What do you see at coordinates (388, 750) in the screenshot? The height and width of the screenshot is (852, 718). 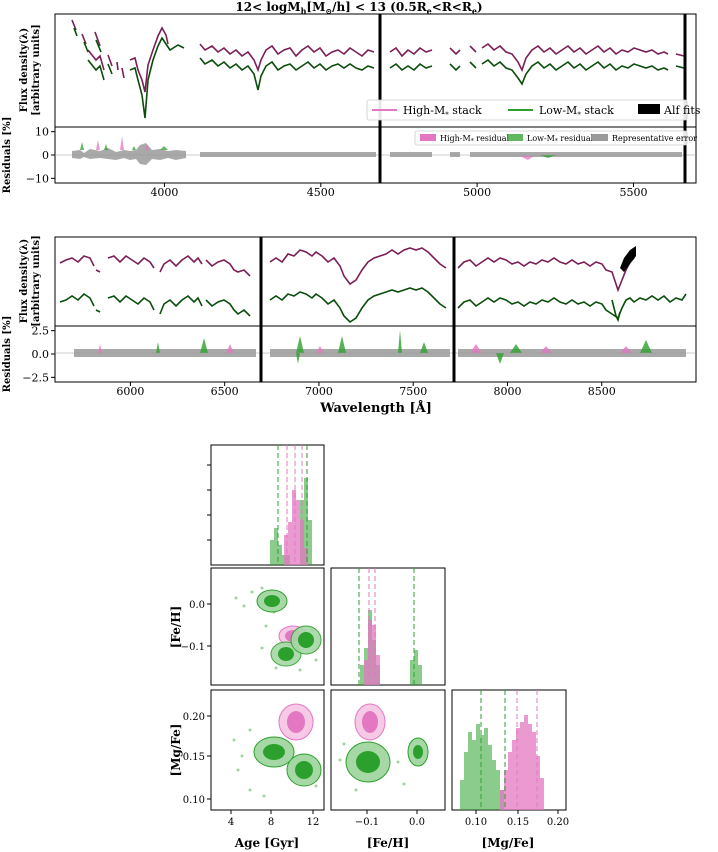 I see `panel-mgfe-feh` at bounding box center [388, 750].